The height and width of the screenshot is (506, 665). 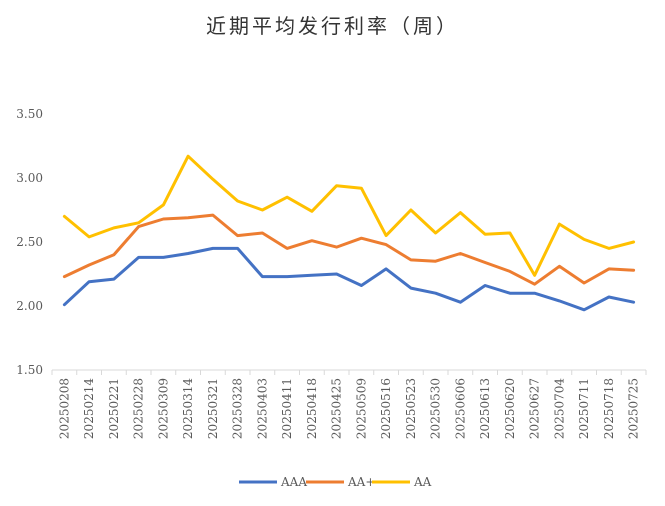 I want to click on x-tick-label: 20250711, so click(x=584, y=408).